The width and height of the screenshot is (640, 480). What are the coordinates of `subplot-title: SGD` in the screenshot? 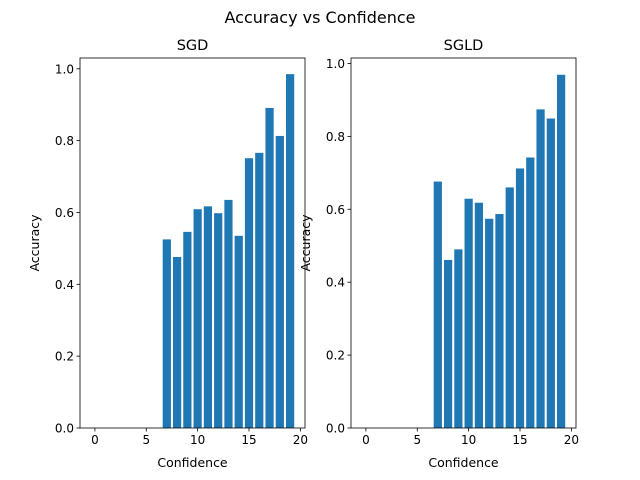 It's located at (193, 46).